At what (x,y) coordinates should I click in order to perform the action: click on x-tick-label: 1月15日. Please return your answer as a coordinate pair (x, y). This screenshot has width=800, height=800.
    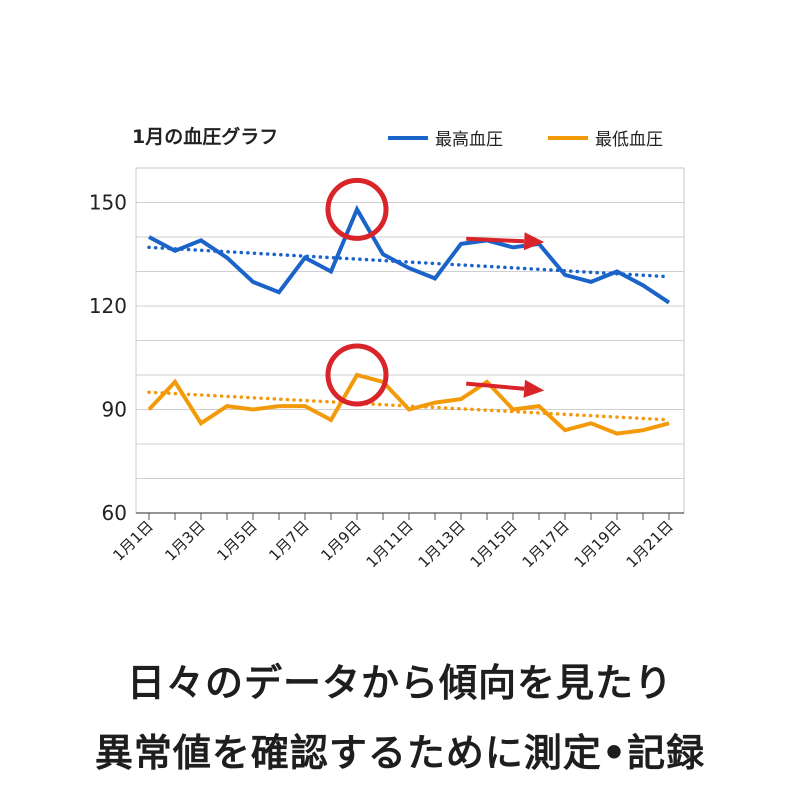
    Looking at the image, I should click on (494, 544).